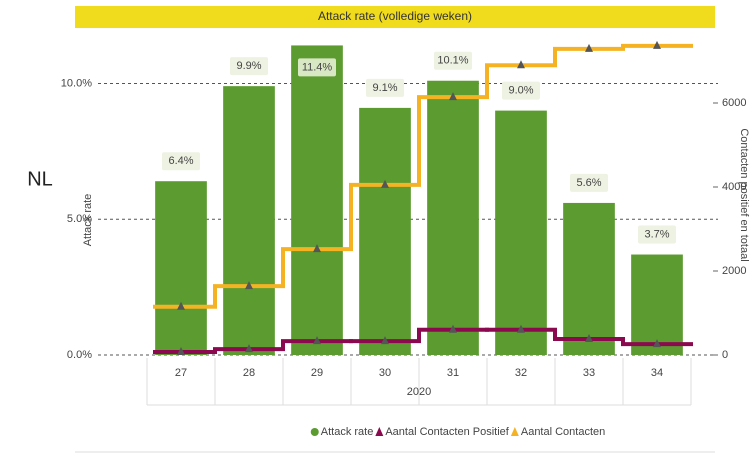 The image size is (756, 456). What do you see at coordinates (181, 373) in the screenshot?
I see `x-tick-label: 27` at bounding box center [181, 373].